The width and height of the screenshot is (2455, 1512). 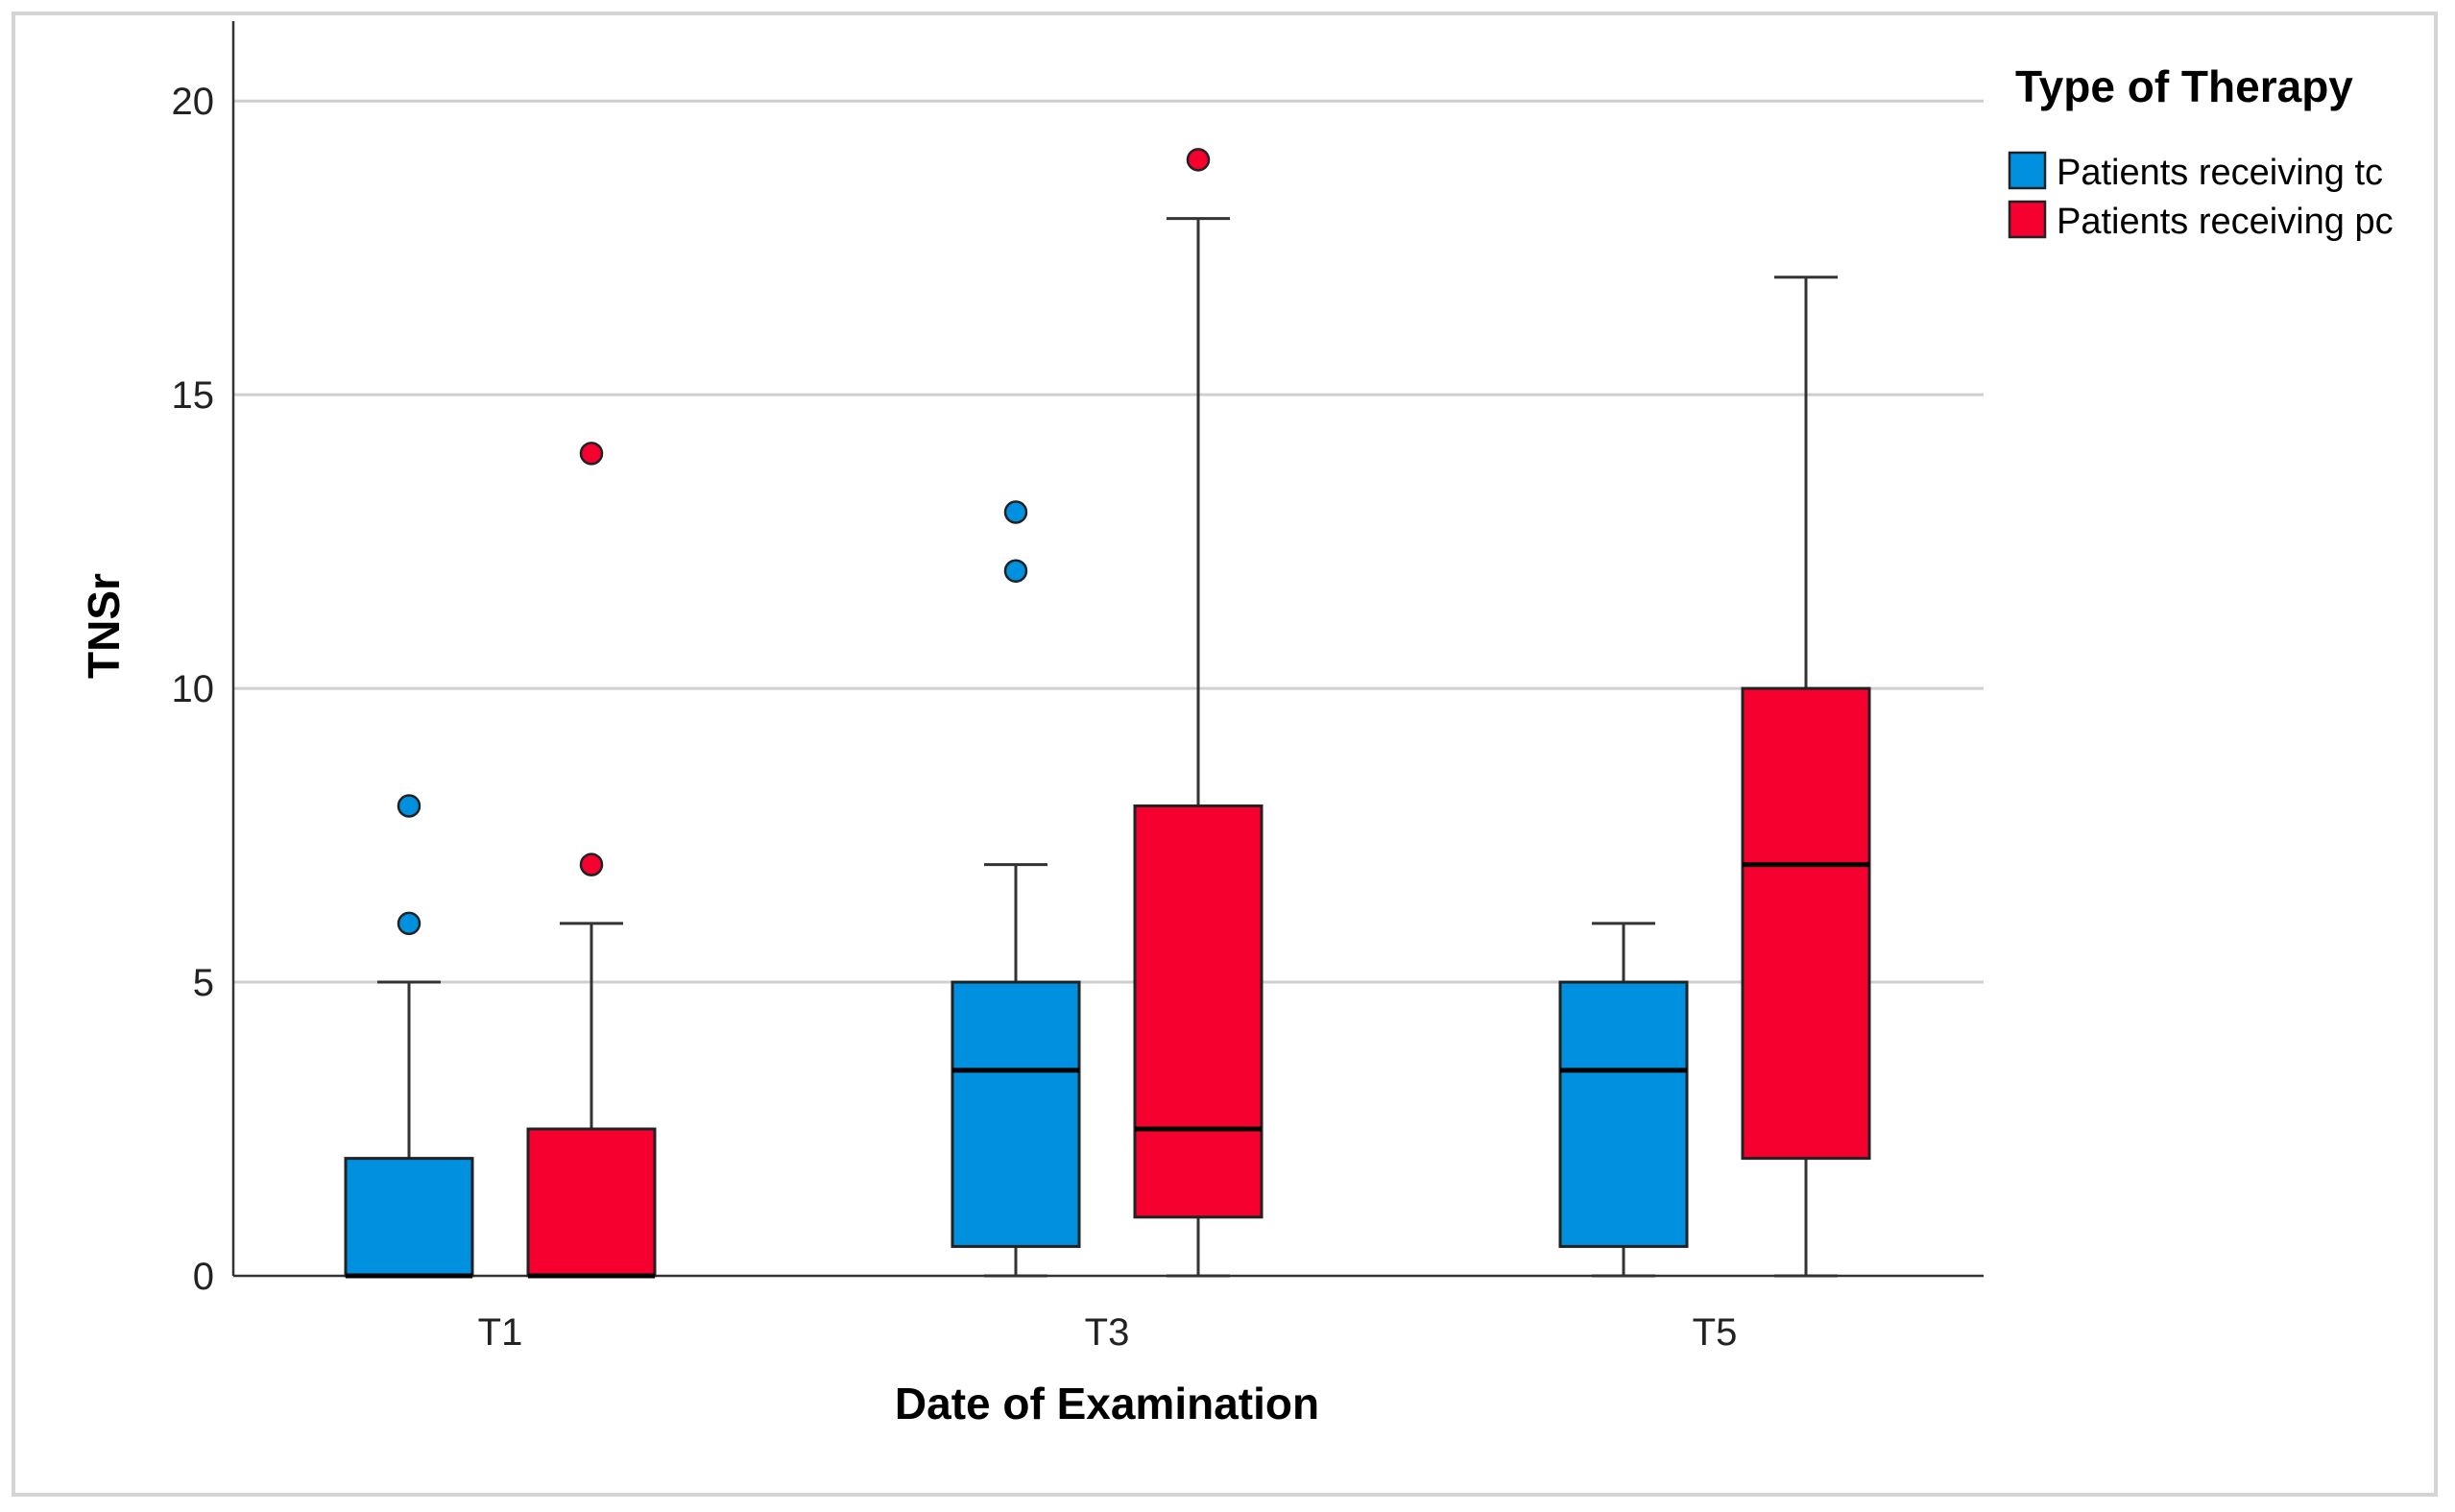 What do you see at coordinates (193, 102) in the screenshot?
I see `y-tick-label: 20` at bounding box center [193, 102].